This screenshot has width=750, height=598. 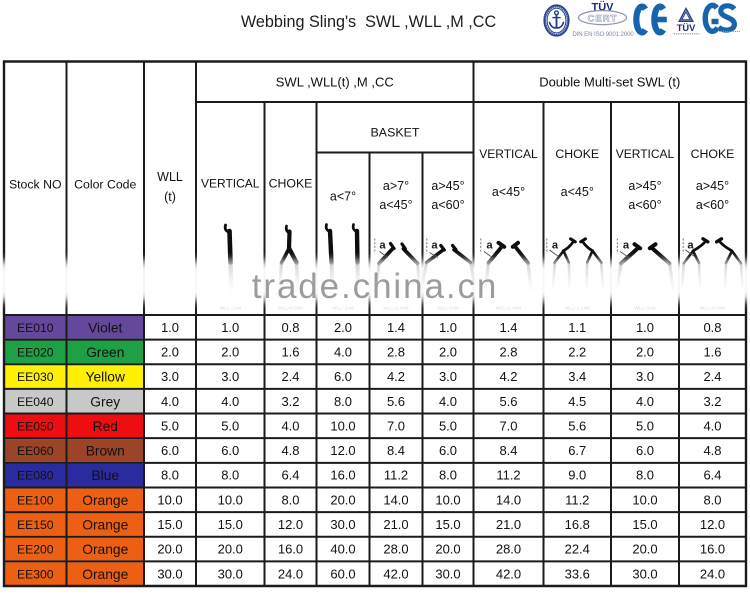 I want to click on svg-text: EE020, so click(x=35, y=353).